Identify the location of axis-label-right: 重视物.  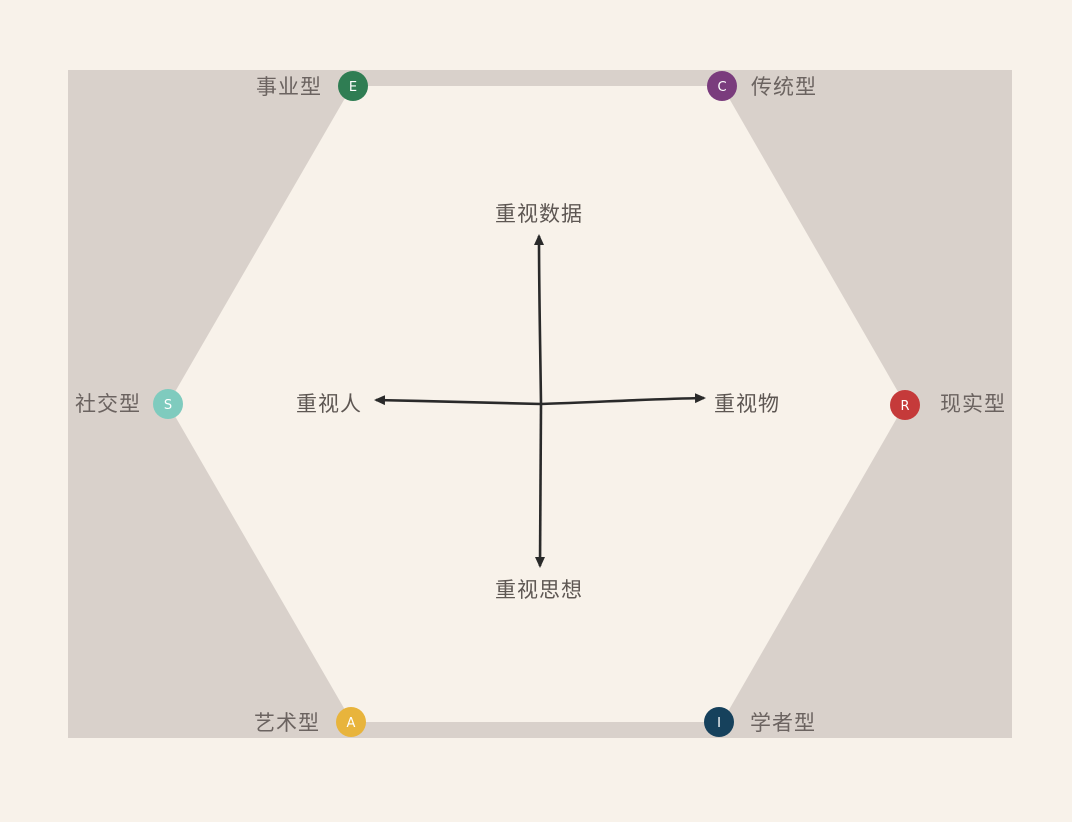
(747, 404).